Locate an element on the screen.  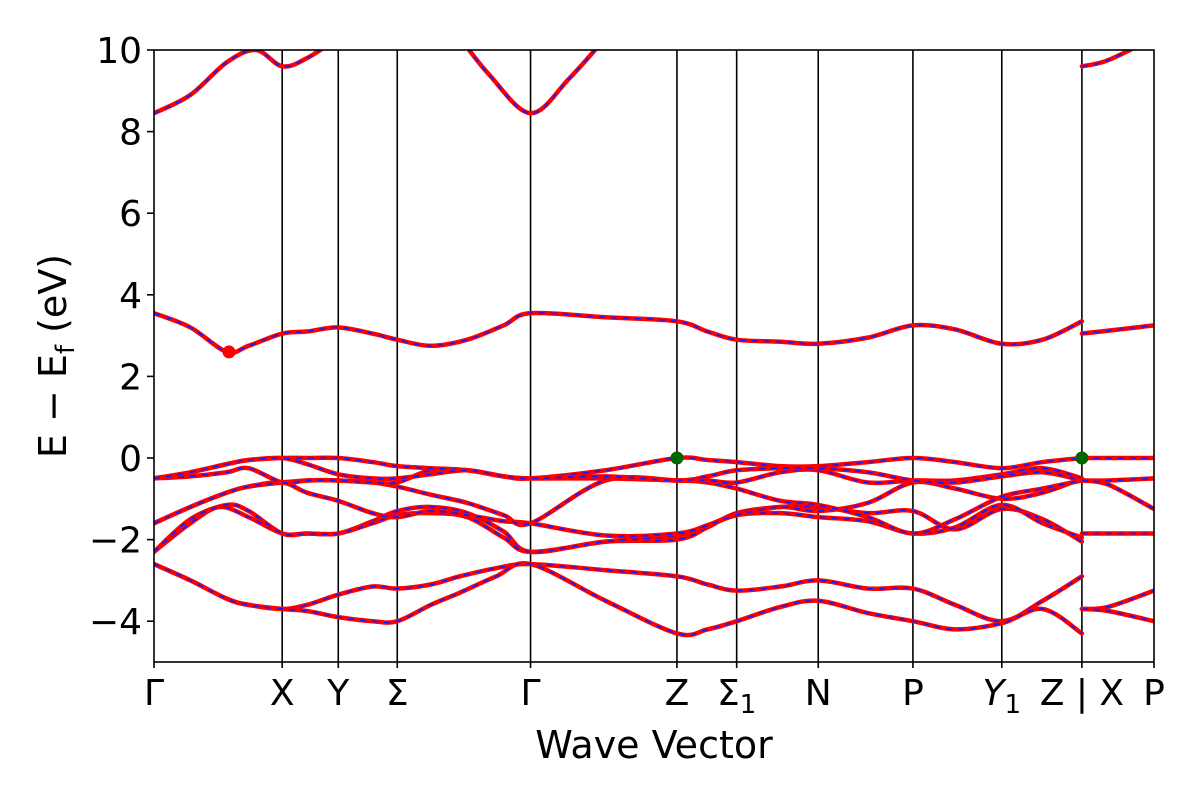
y-axis-title-main: E − E is located at coordinates (53, 406).